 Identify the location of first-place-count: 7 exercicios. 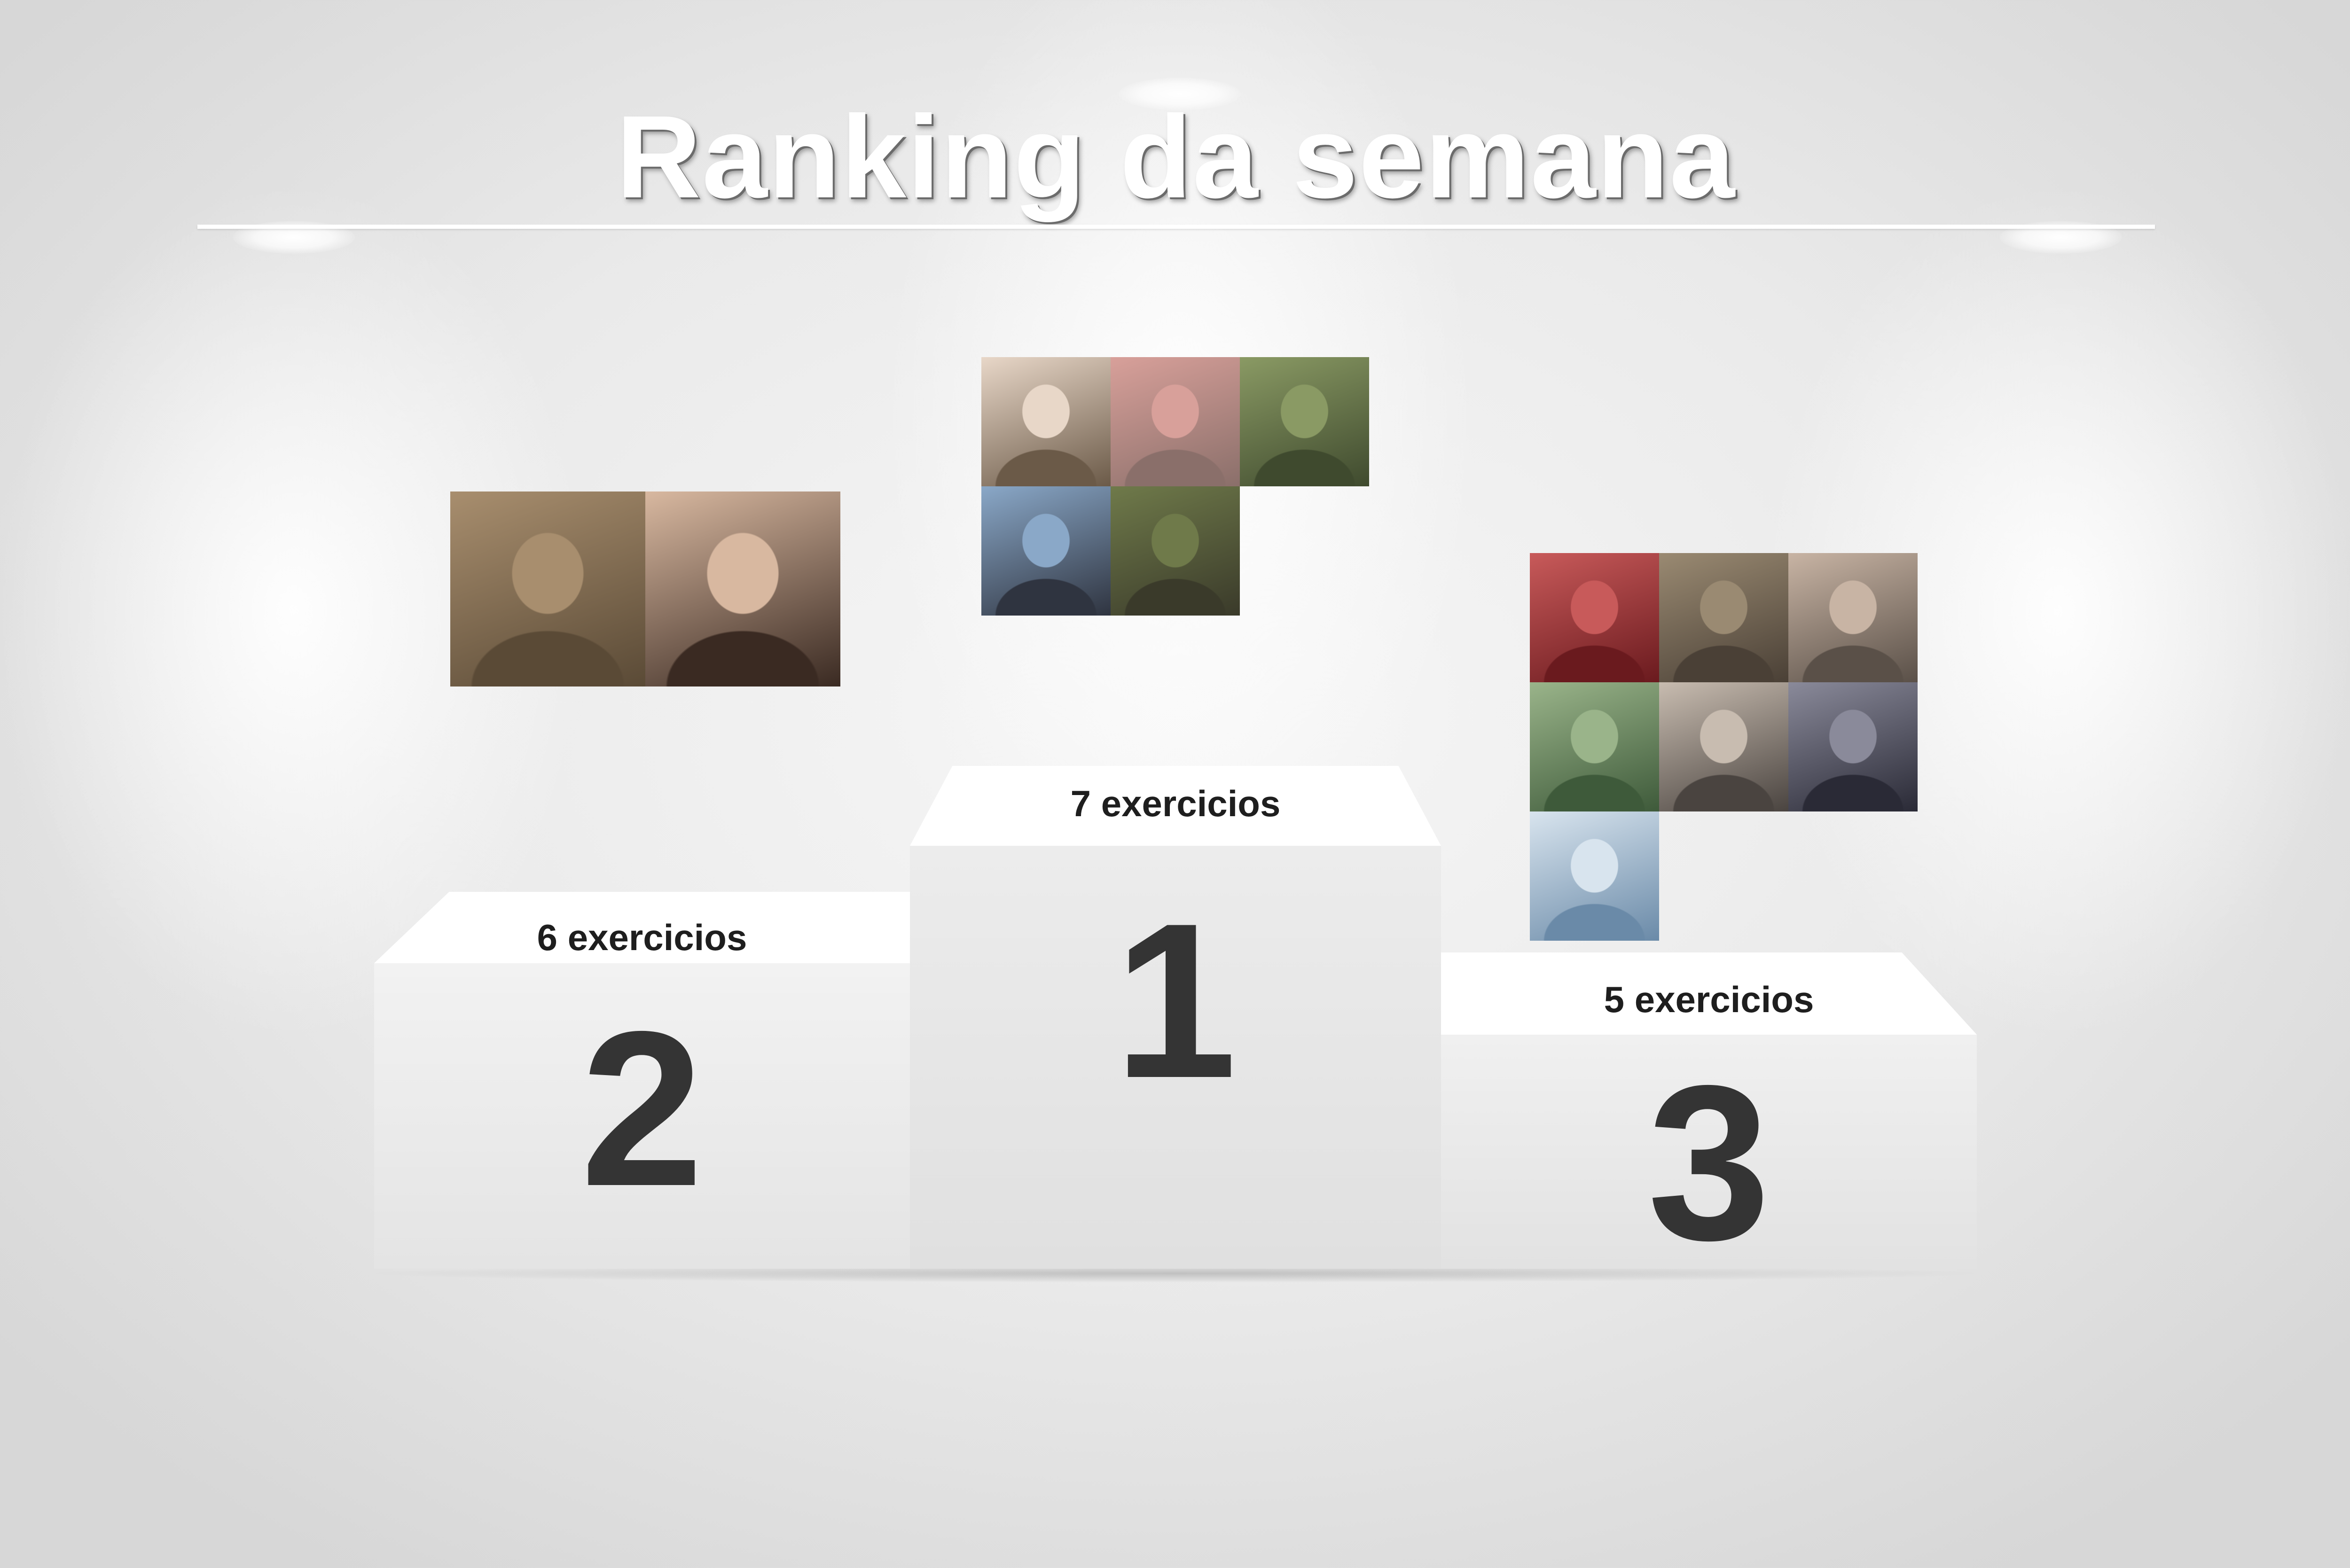
(1175, 804).